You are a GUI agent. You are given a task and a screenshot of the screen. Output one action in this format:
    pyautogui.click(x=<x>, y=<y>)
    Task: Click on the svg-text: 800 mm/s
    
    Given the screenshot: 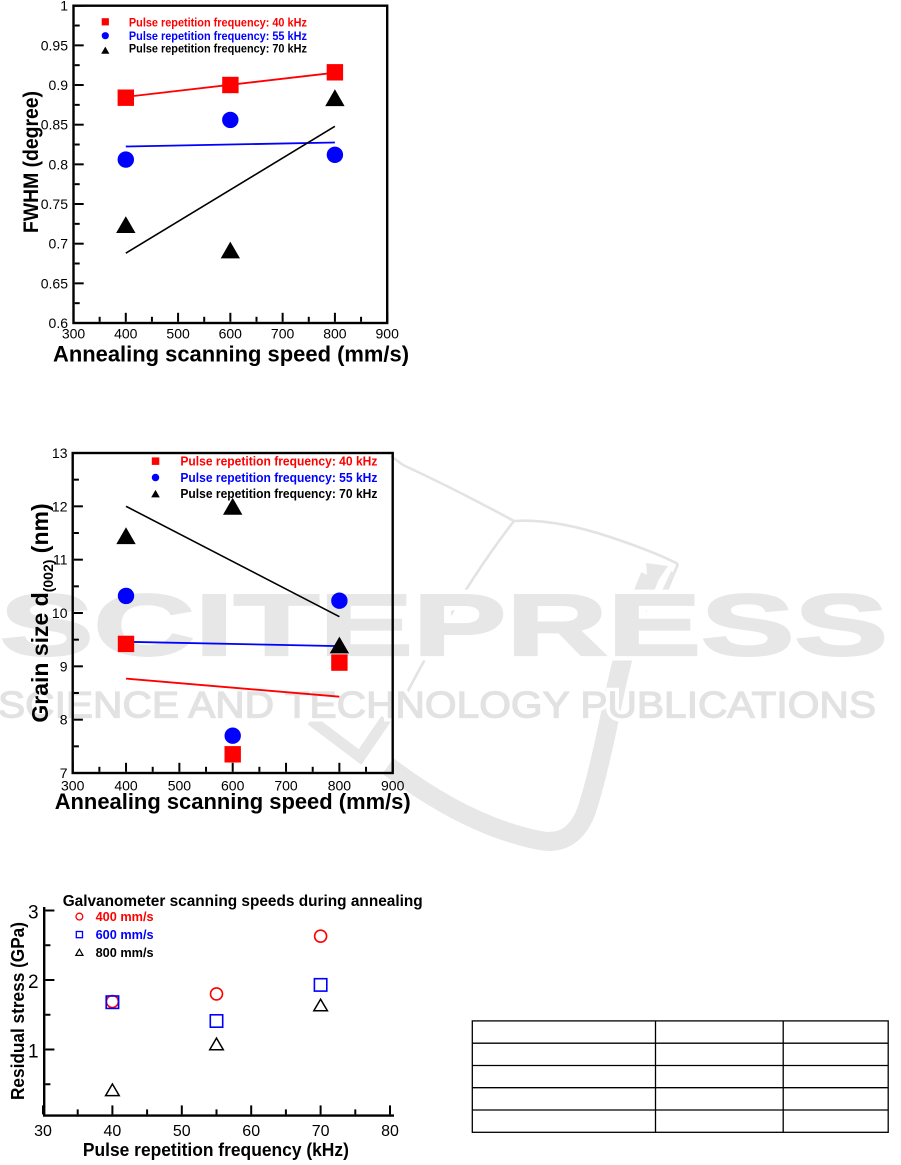 What is the action you would take?
    pyautogui.click(x=125, y=952)
    